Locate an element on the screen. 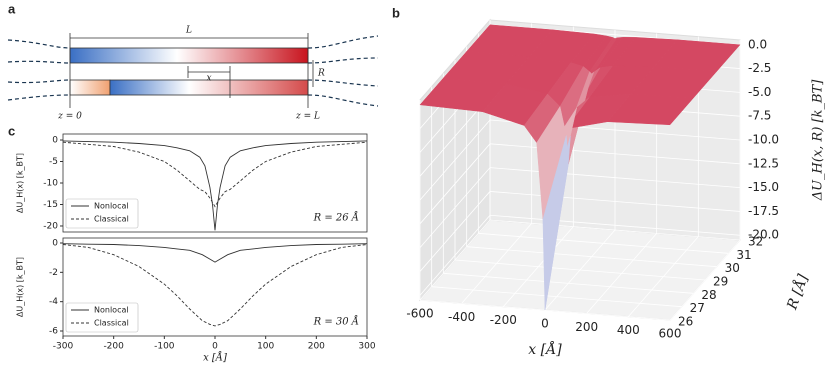 This screenshot has width=830, height=373. z-tick-label: -20.0 is located at coordinates (763, 235).